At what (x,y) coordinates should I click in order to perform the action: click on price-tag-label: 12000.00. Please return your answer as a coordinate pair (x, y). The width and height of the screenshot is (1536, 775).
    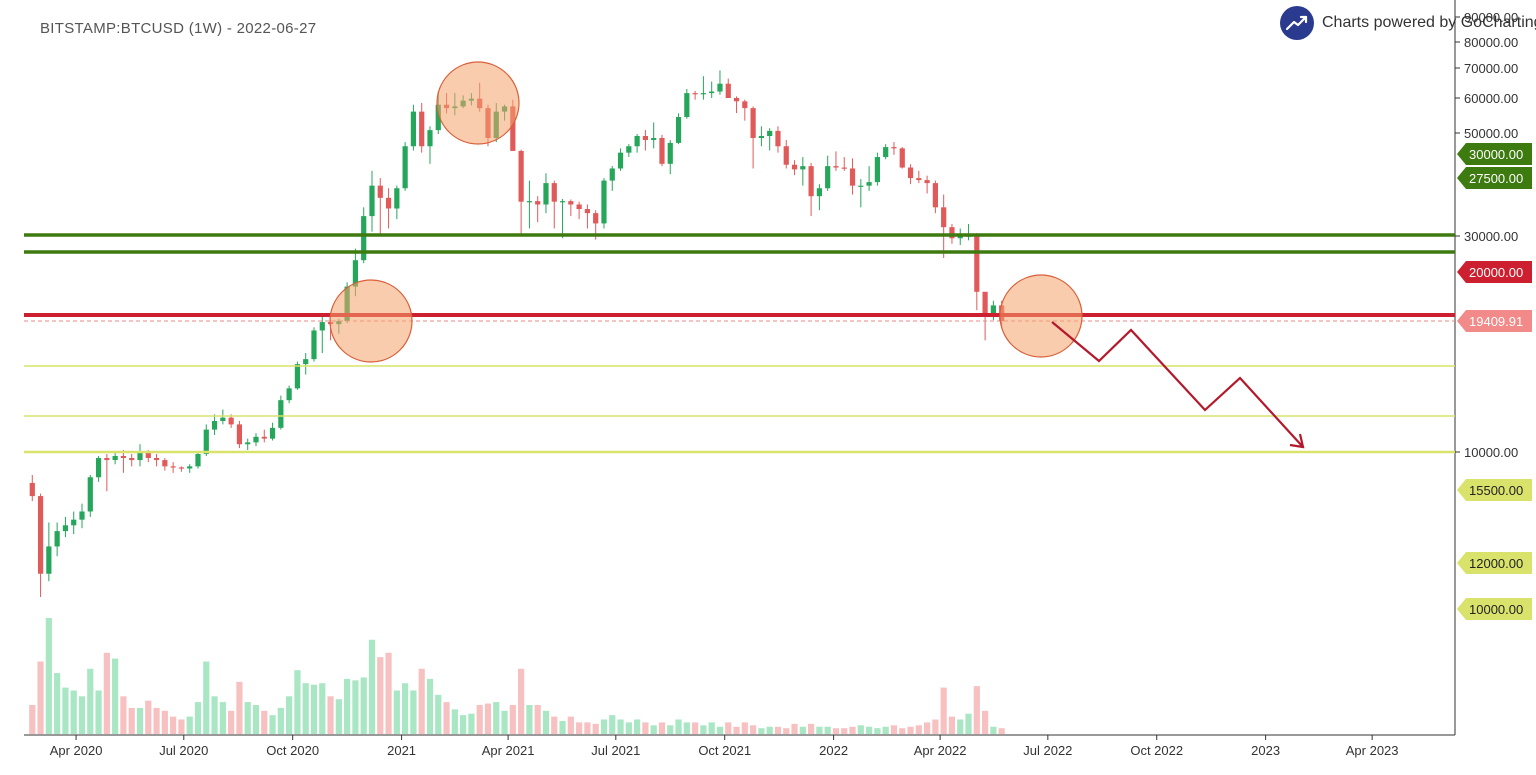
    Looking at the image, I should click on (1496, 563).